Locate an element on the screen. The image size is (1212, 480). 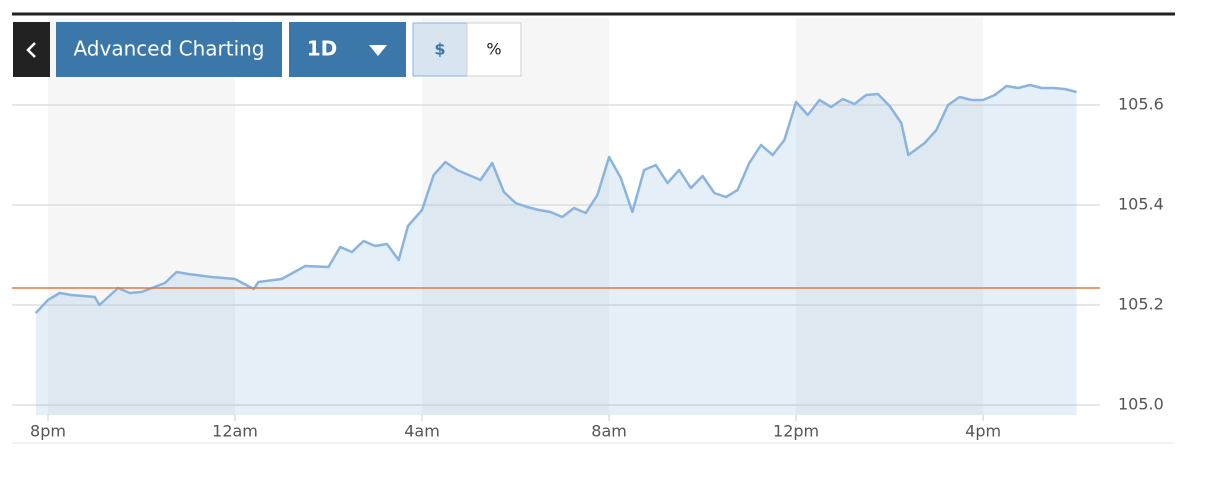
advanced-charting-label: Advanced Charting is located at coordinates (168, 49).